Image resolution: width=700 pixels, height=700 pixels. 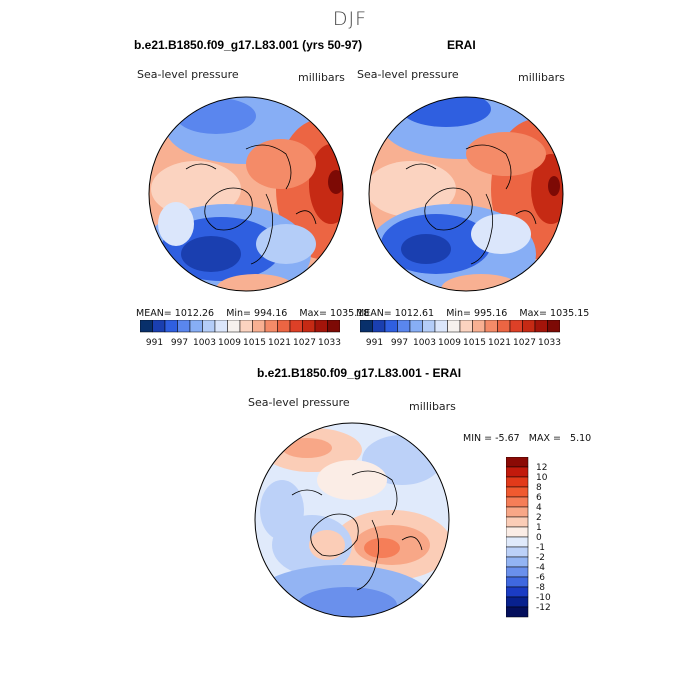 What do you see at coordinates (299, 402) in the screenshot?
I see `panel-3-variable: Sea-level pressure` at bounding box center [299, 402].